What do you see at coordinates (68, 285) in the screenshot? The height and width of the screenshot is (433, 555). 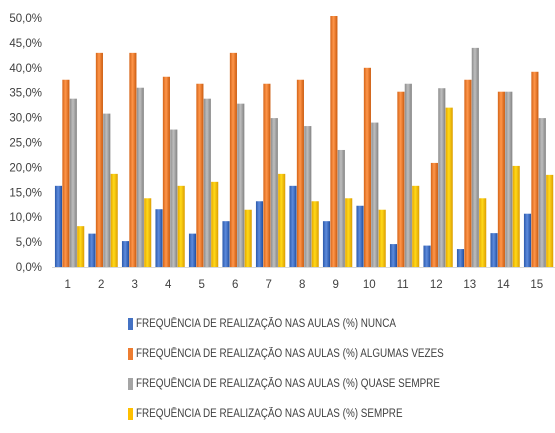 I see `x-tick-label: 1` at bounding box center [68, 285].